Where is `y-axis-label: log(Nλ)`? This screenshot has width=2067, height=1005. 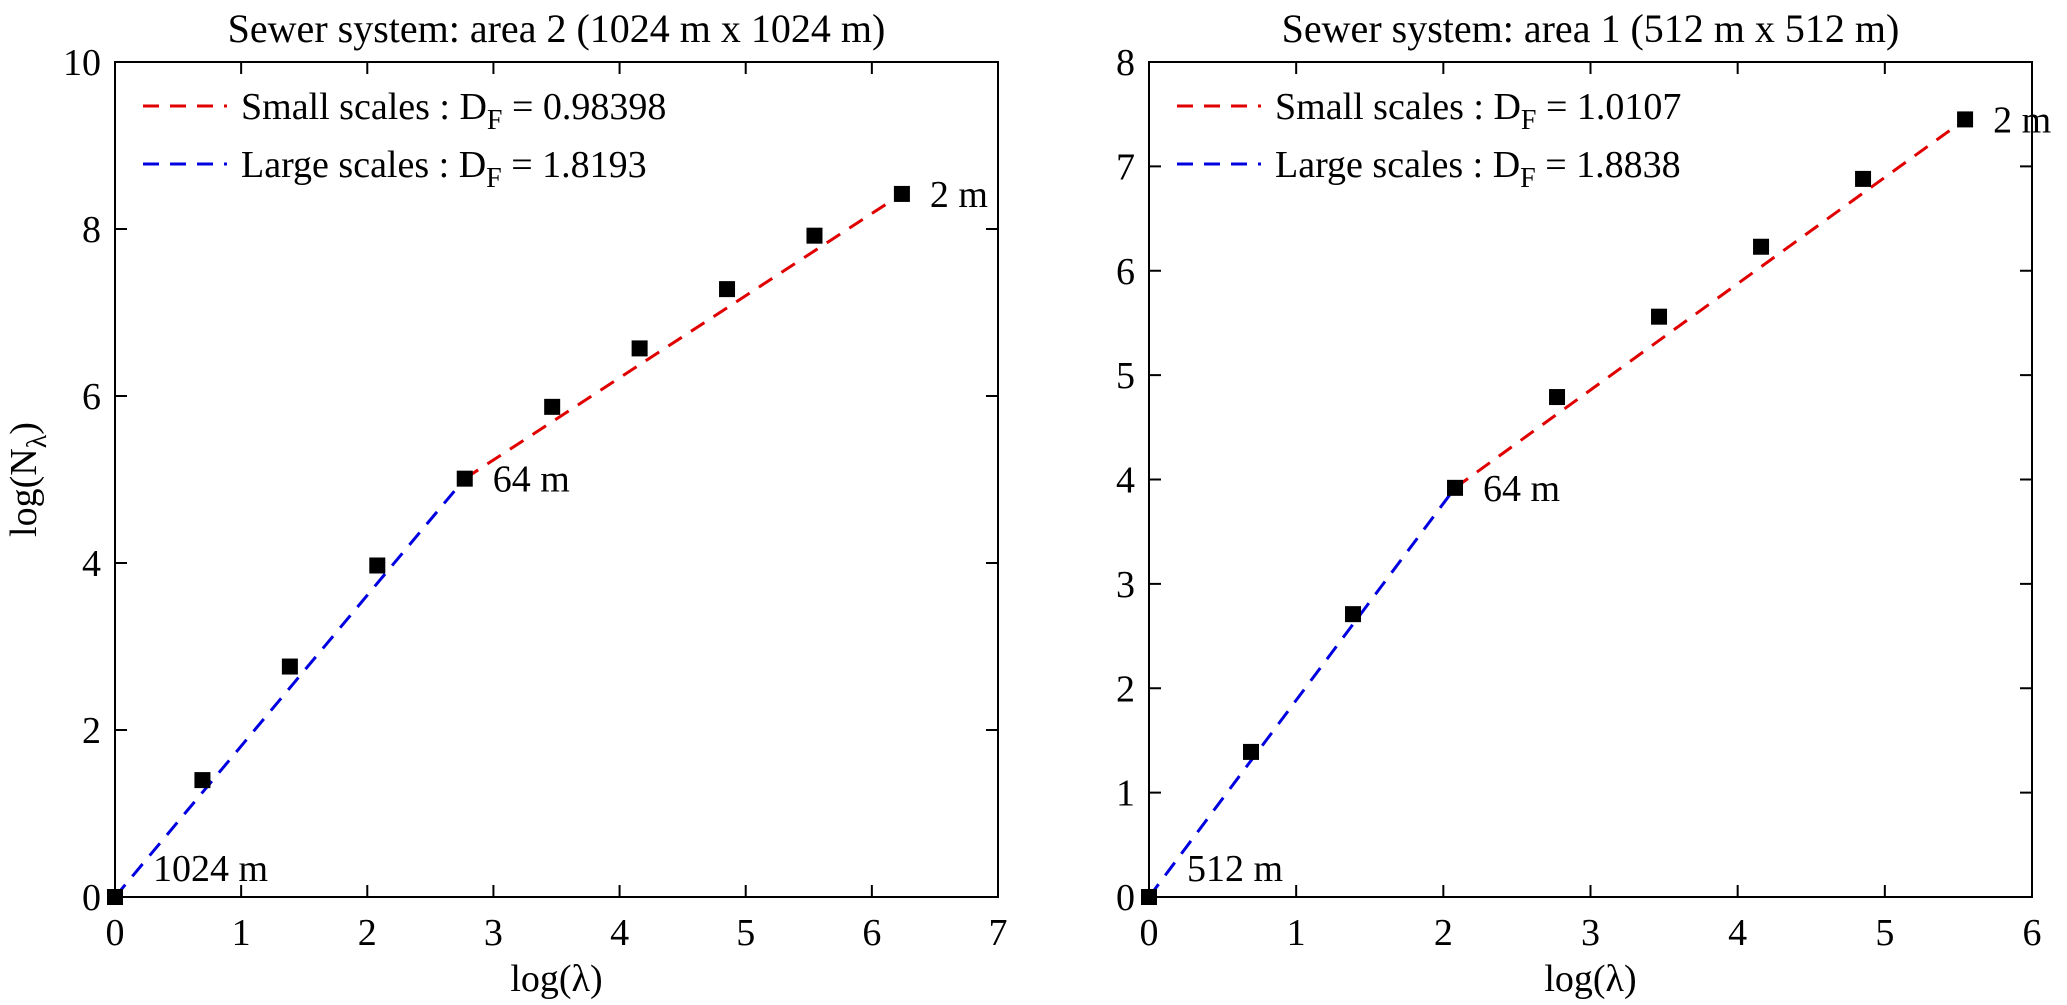 y-axis-label: log(Nλ) is located at coordinates (28, 479).